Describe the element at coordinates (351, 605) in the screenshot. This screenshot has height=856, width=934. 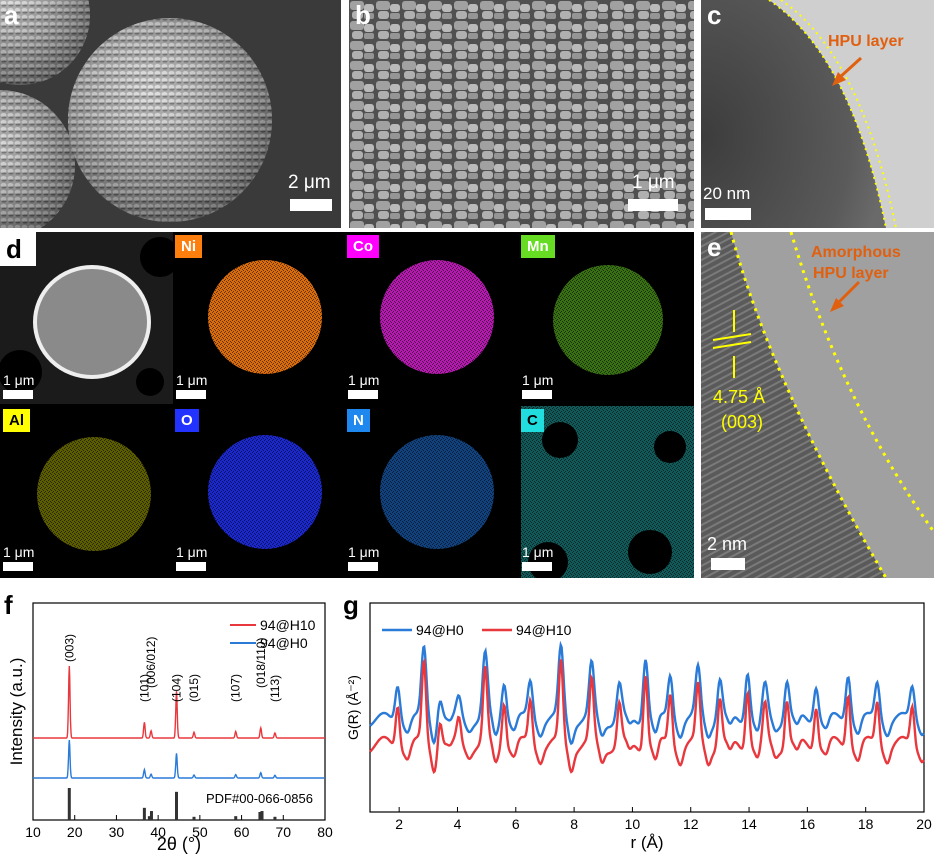
I see `panel-g-label: g` at that location.